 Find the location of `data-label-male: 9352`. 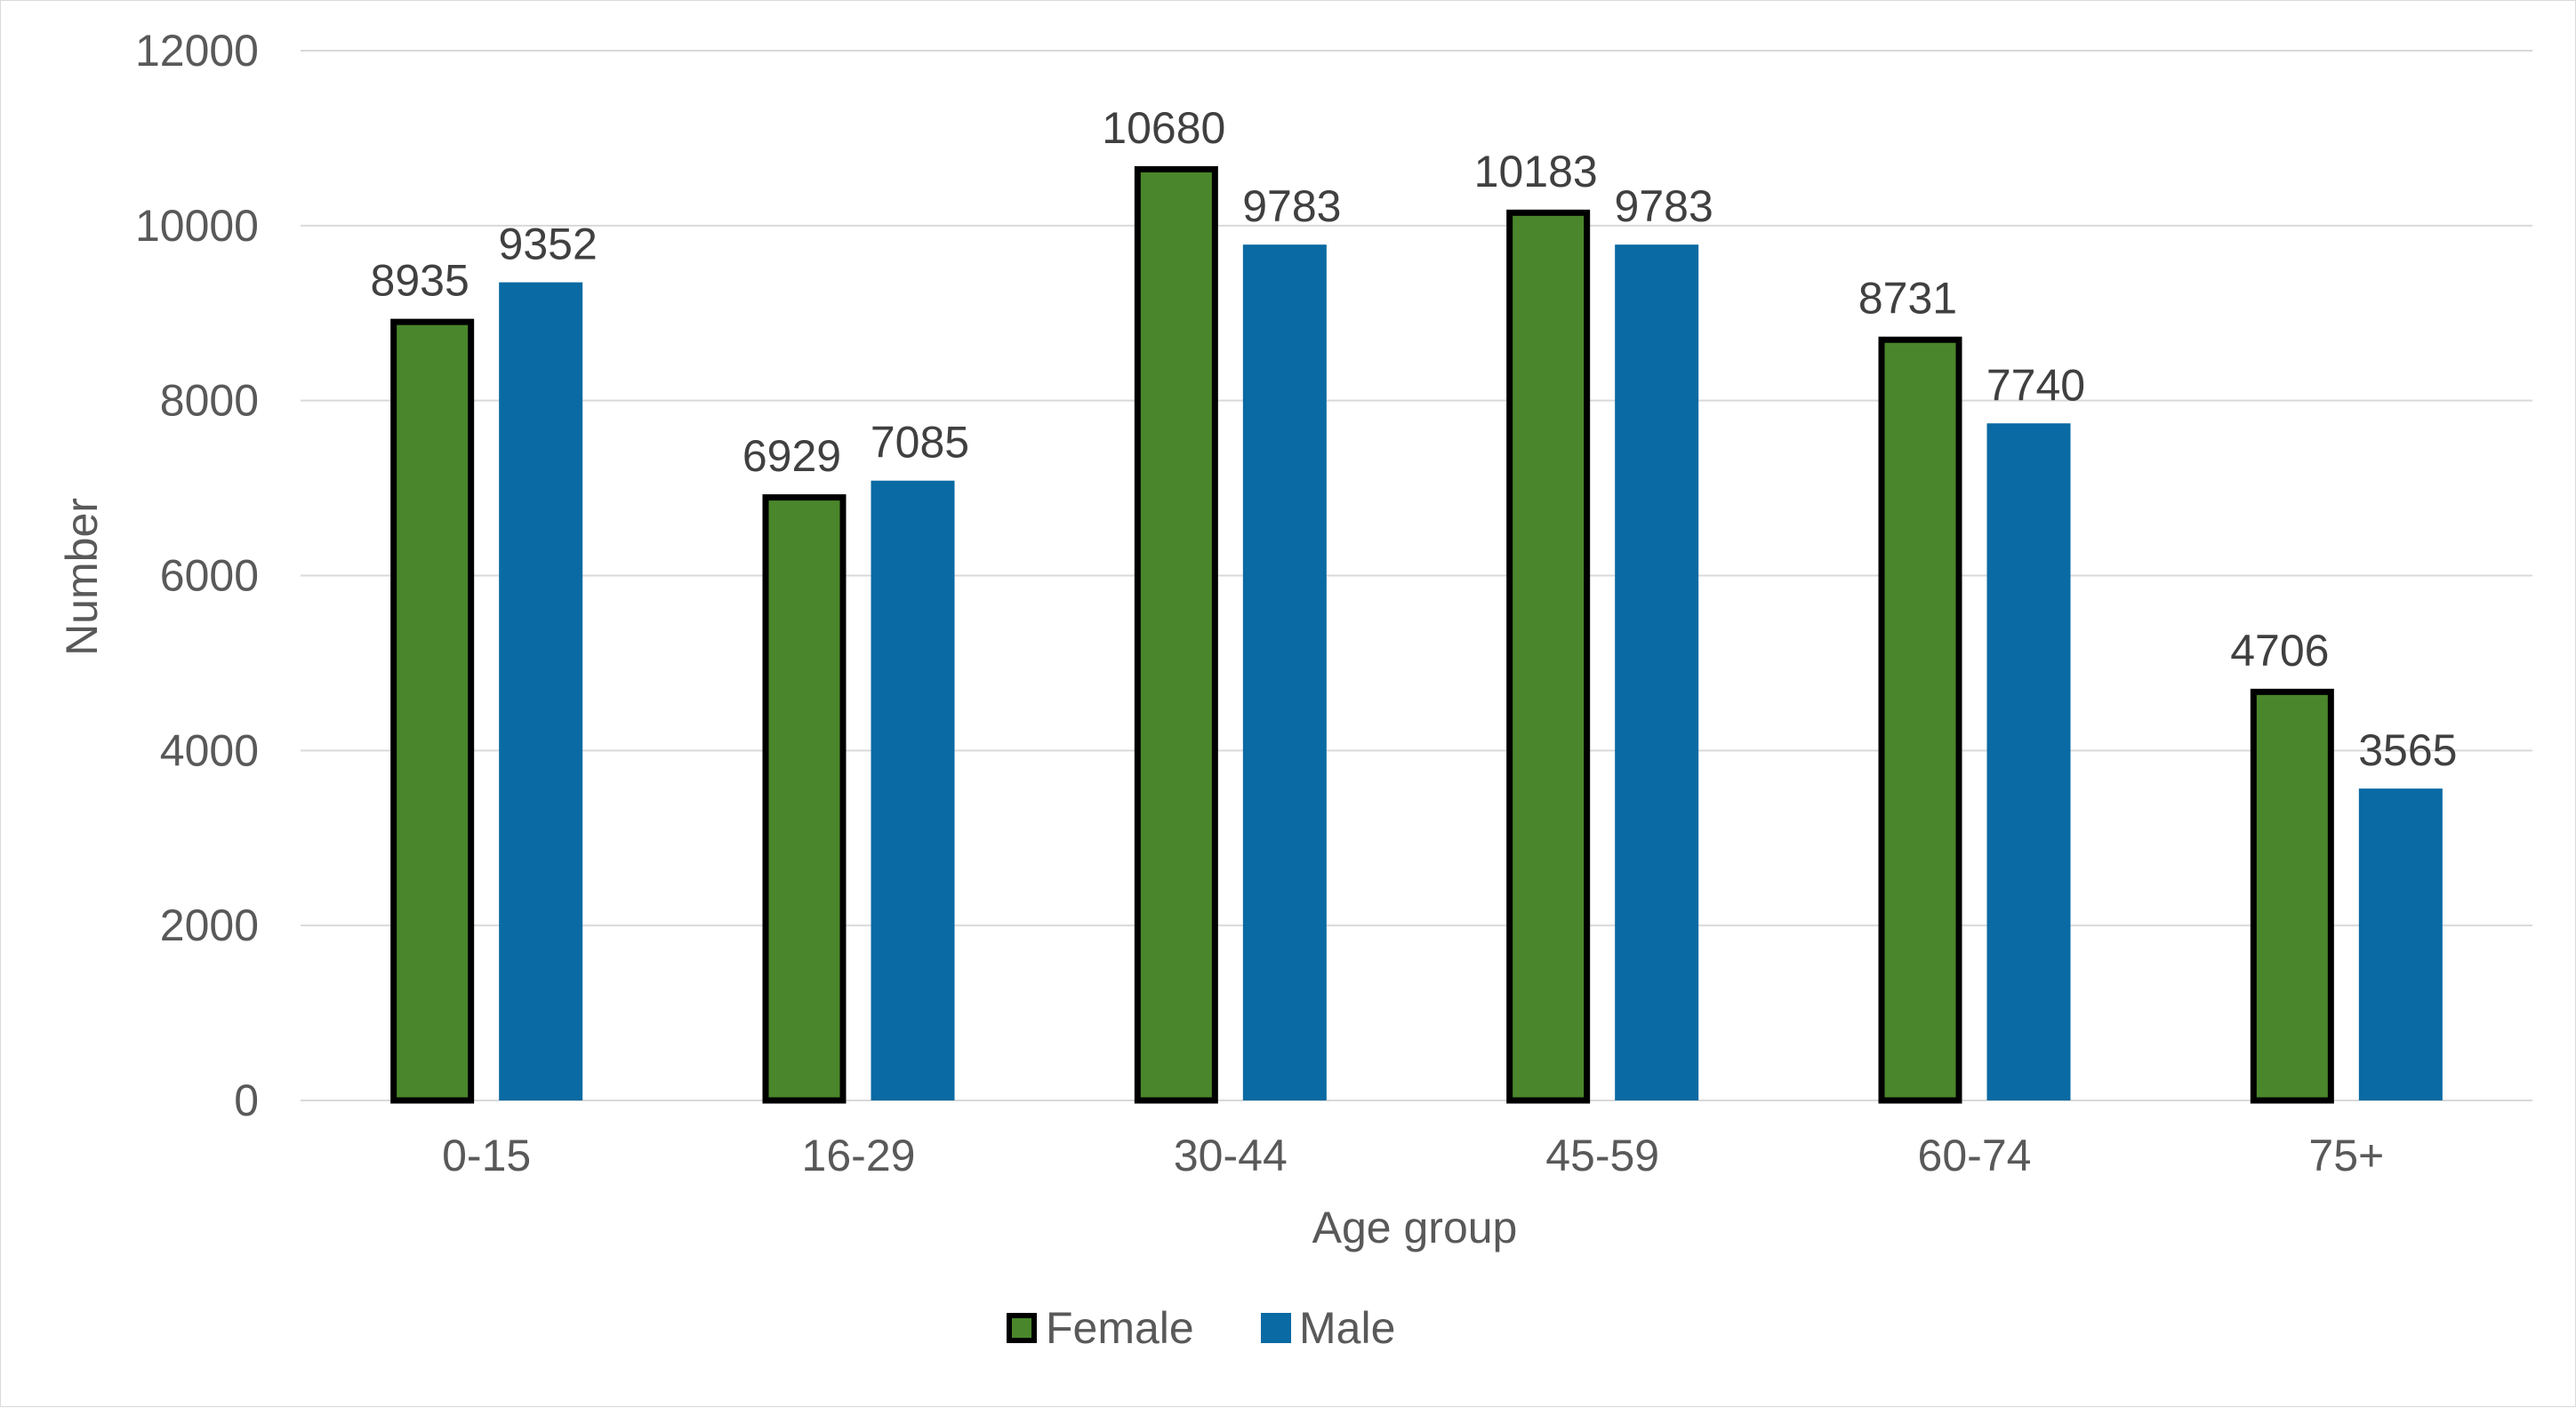

data-label-male: 9352 is located at coordinates (548, 244).